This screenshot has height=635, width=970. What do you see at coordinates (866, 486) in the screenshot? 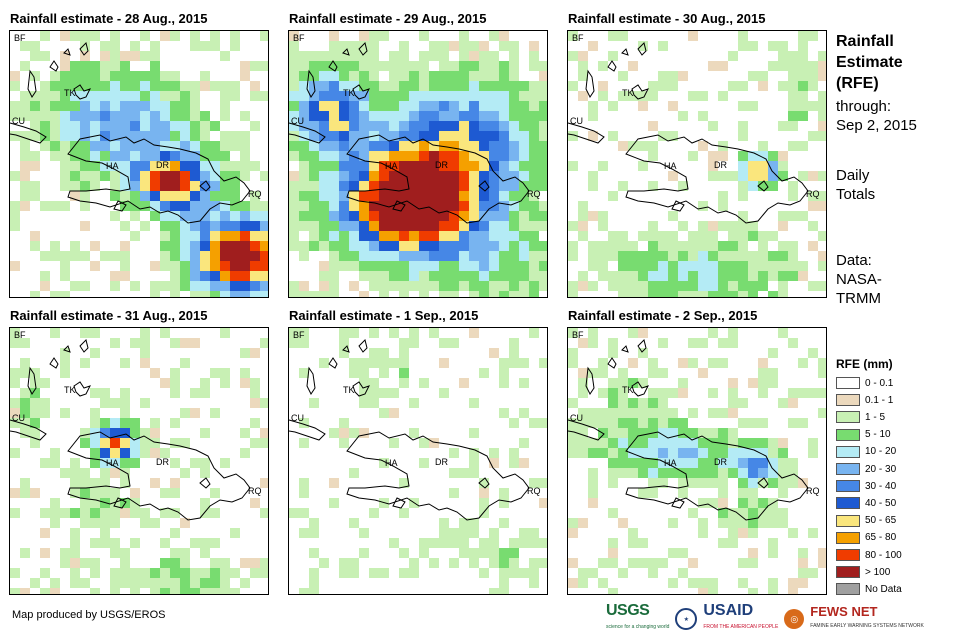
I see `legend-item: 30 - 40` at bounding box center [866, 486].